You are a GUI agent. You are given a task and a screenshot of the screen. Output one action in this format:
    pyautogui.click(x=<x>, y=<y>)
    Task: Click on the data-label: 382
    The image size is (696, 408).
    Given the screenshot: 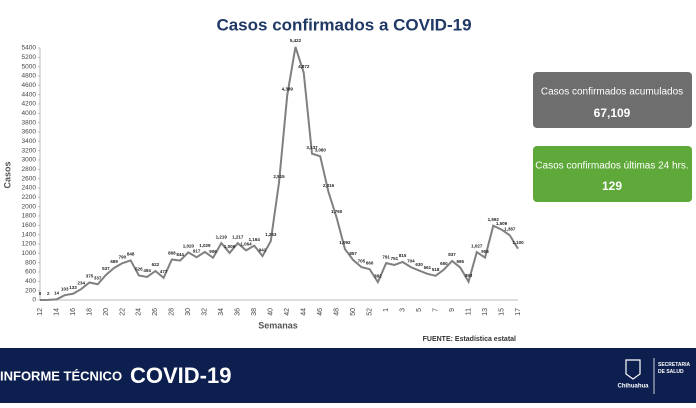 What is the action you would take?
    pyautogui.click(x=378, y=275)
    